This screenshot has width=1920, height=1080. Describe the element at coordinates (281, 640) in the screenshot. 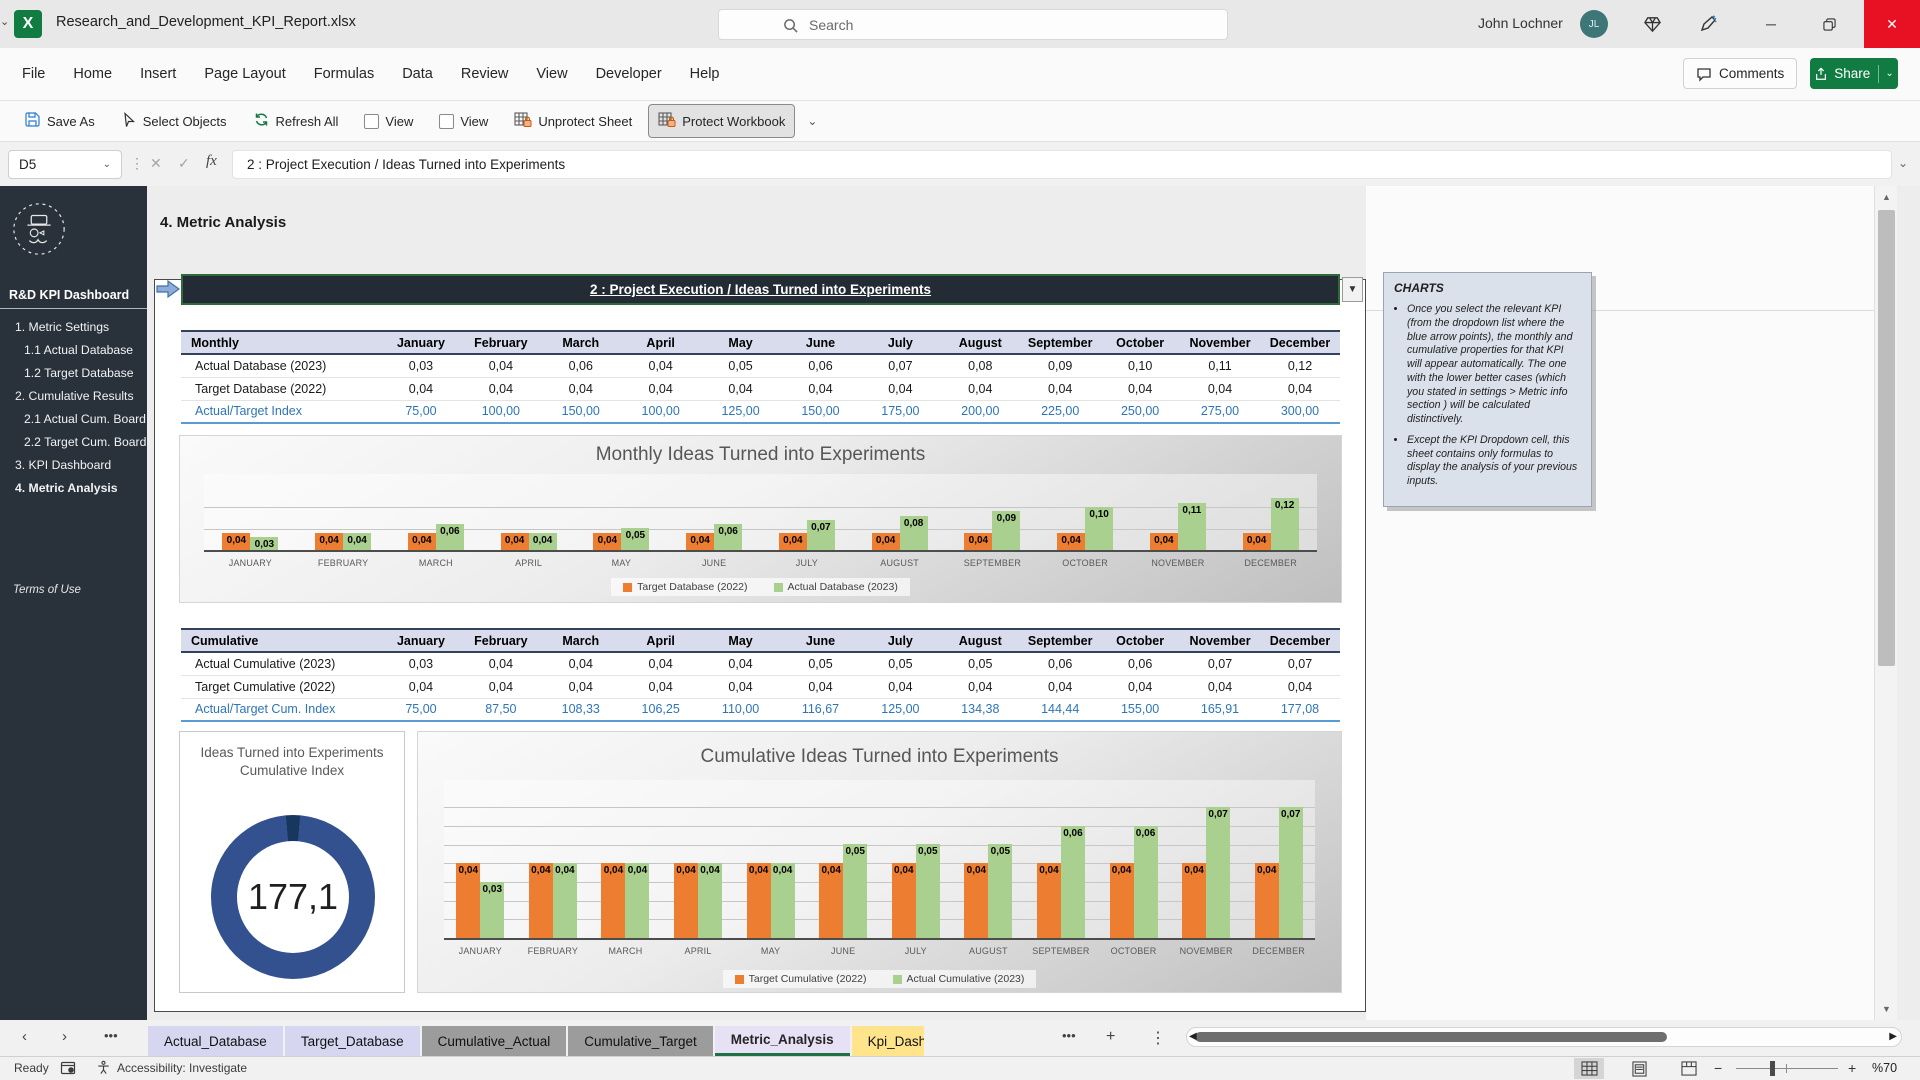

I see `table-corner-header: Cumulative` at that location.